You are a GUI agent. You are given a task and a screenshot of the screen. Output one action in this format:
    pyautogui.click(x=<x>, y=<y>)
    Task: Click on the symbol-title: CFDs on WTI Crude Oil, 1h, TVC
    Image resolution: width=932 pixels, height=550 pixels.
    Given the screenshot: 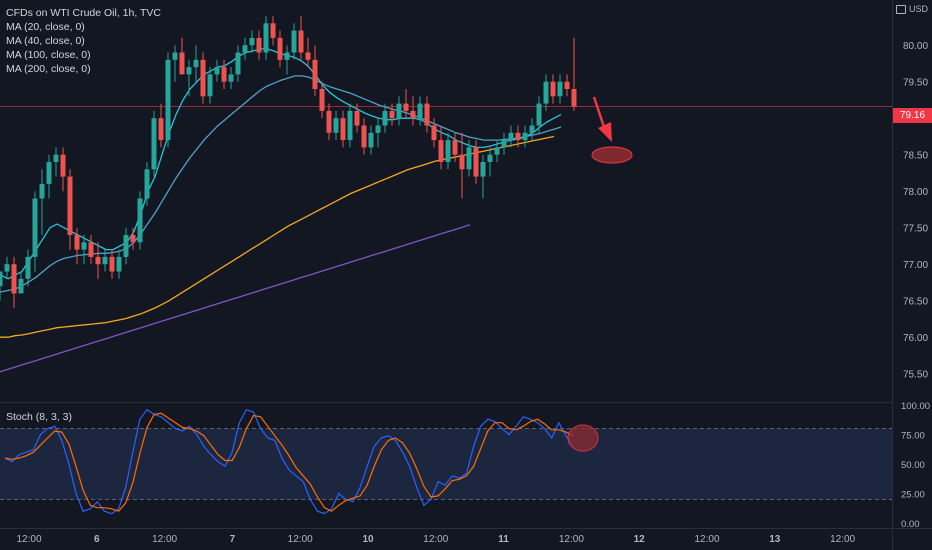 What is the action you would take?
    pyautogui.click(x=84, y=13)
    